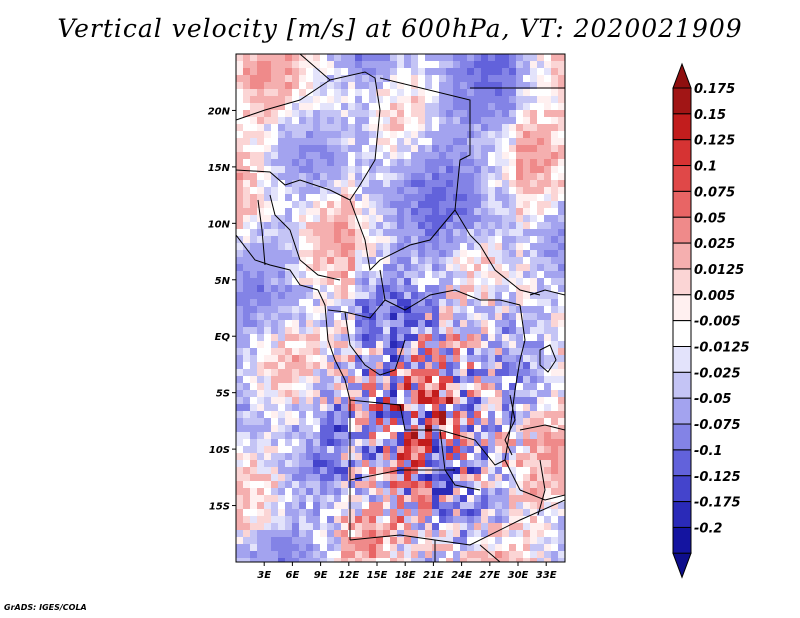 This screenshot has width=800, height=618. I want to click on colorbar-label: 0.15, so click(710, 115).